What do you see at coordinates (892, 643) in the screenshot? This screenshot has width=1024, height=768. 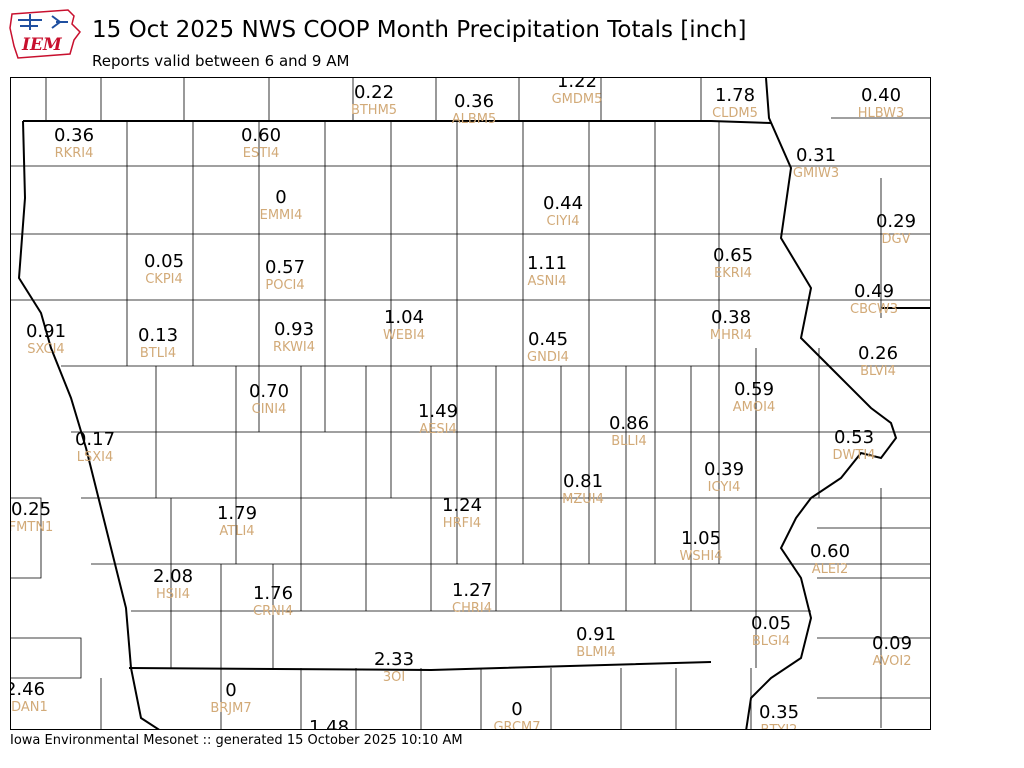 I see `precip-value: 0.09` at bounding box center [892, 643].